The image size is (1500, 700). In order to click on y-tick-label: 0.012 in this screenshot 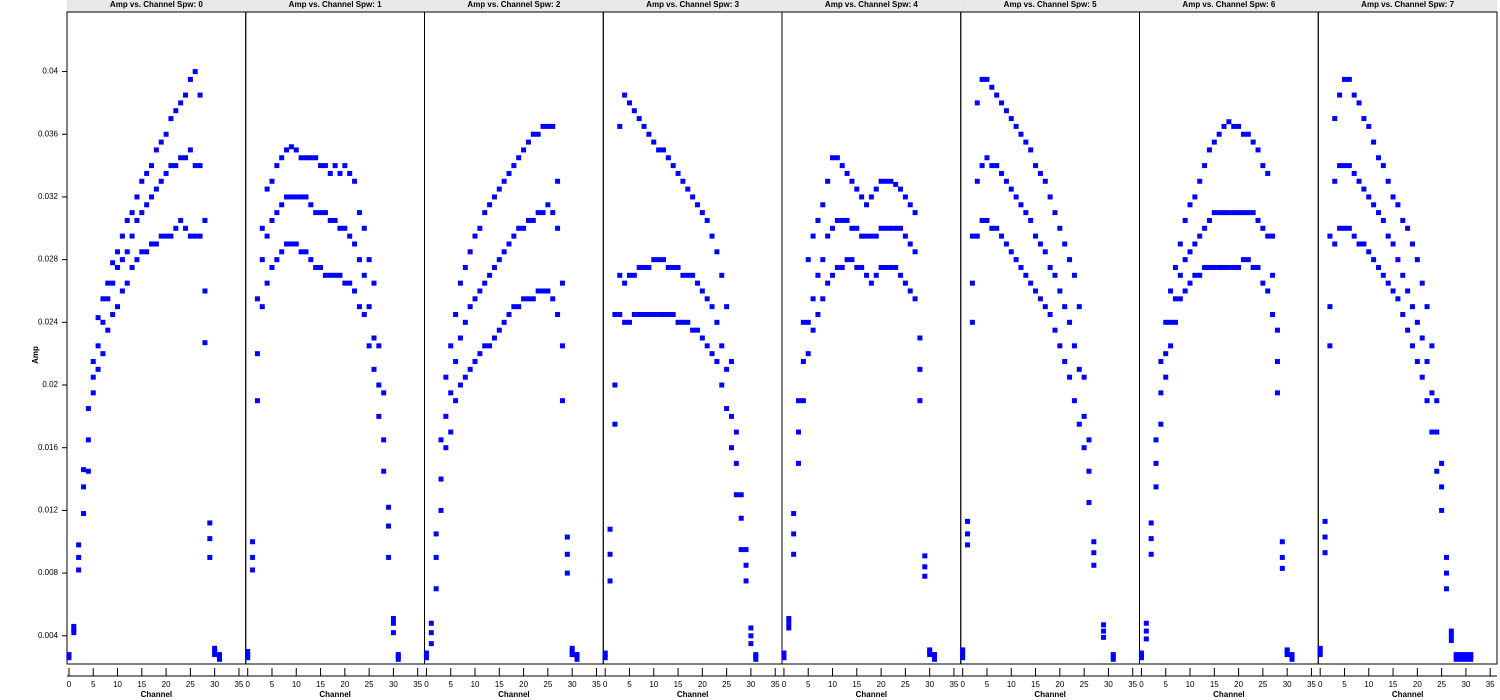, I will do `click(48, 510)`.